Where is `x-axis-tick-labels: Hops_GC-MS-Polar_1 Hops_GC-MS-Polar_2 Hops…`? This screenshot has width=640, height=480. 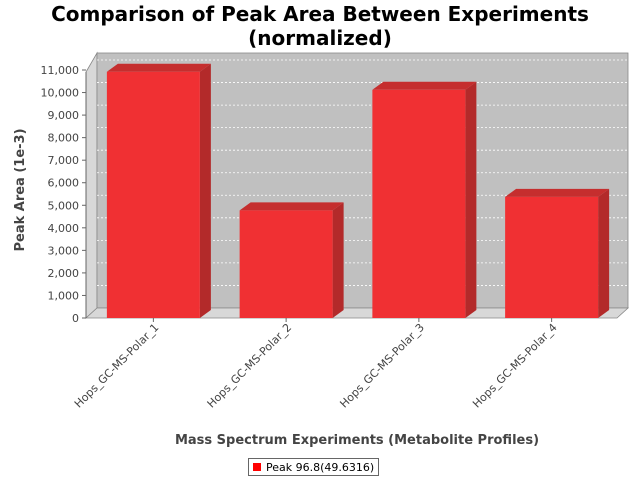 x-axis-tick-labels: Hops_GC-MS-Polar_1 Hops_GC-MS-Polar_2 Hops… is located at coordinates (316, 364).